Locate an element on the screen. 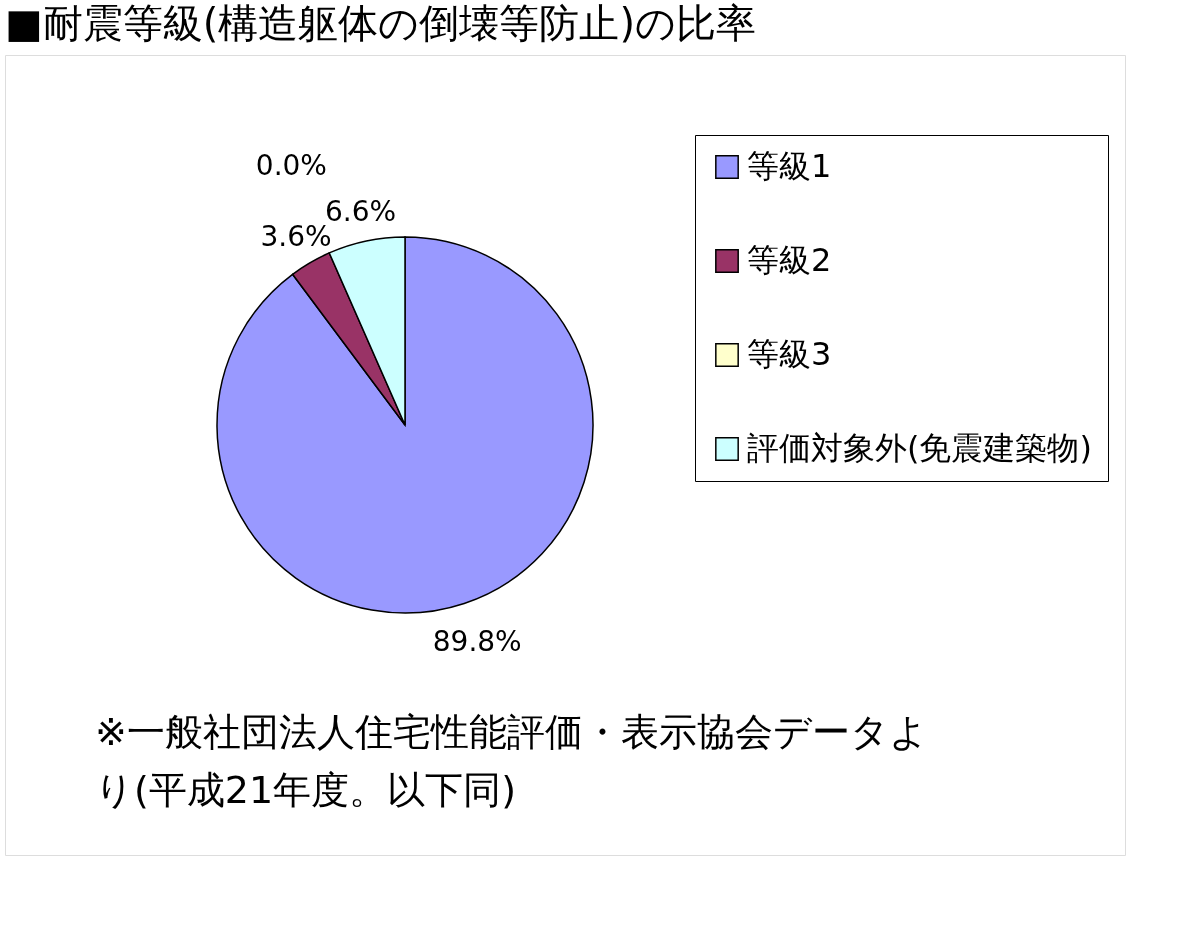  data-label: 3.6% is located at coordinates (296, 237).